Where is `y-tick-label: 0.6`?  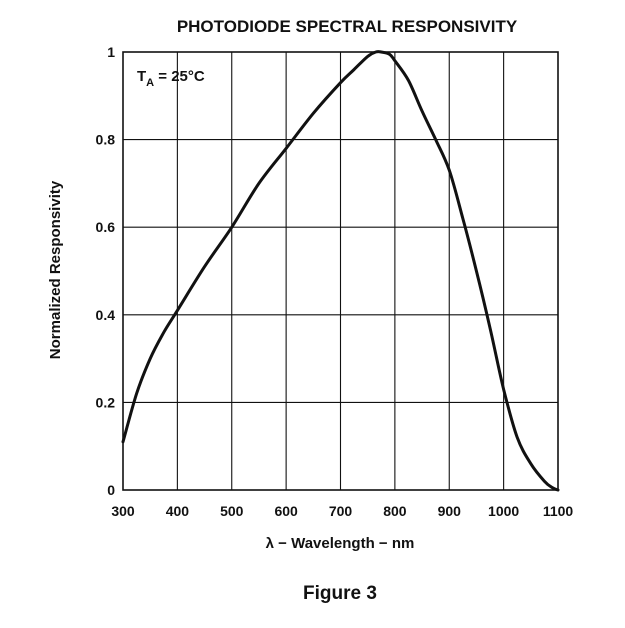 y-tick-label: 0.6 is located at coordinates (106, 227).